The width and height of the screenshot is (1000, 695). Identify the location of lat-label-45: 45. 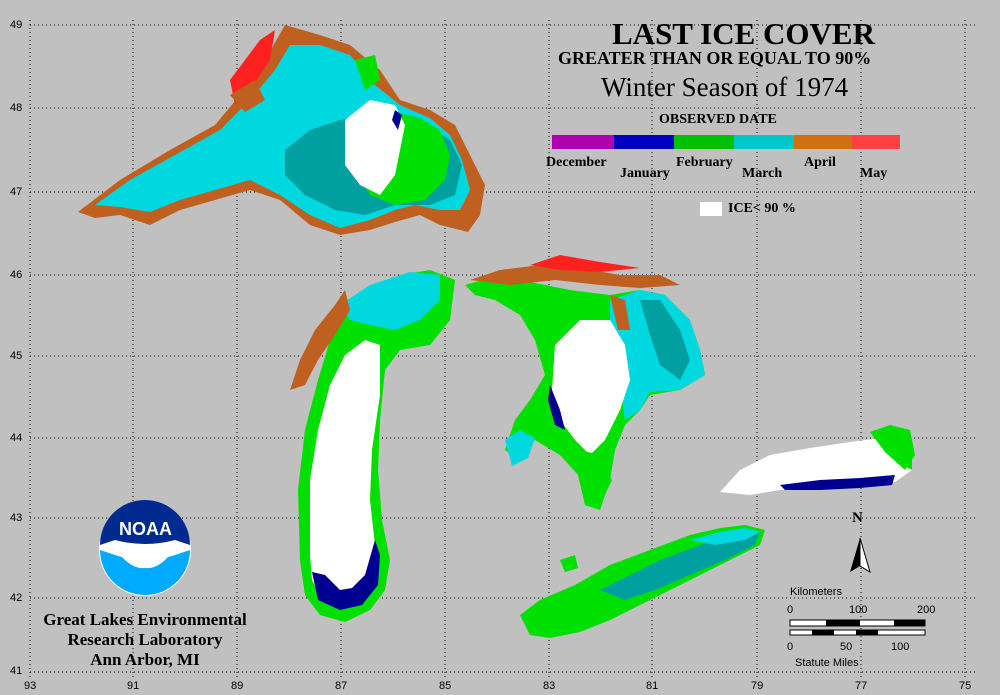
(16, 356).